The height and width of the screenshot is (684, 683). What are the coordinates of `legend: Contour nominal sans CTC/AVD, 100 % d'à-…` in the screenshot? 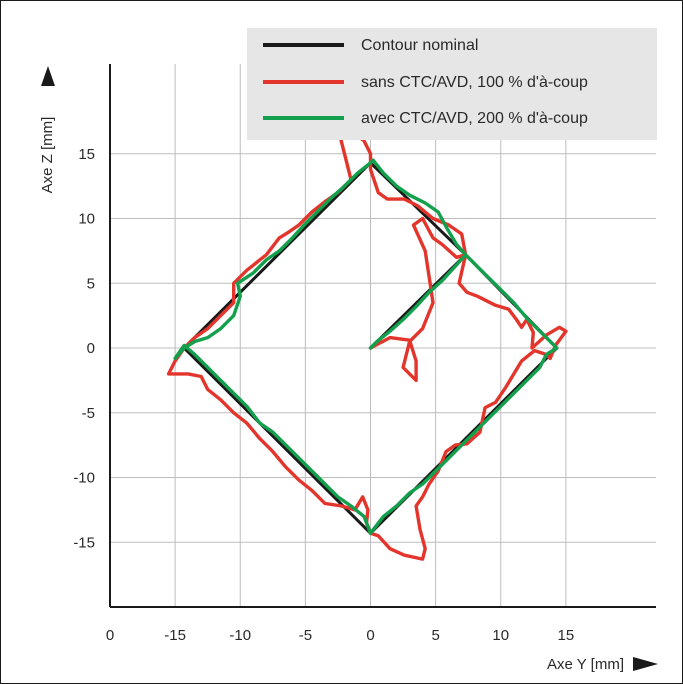 It's located at (452, 84).